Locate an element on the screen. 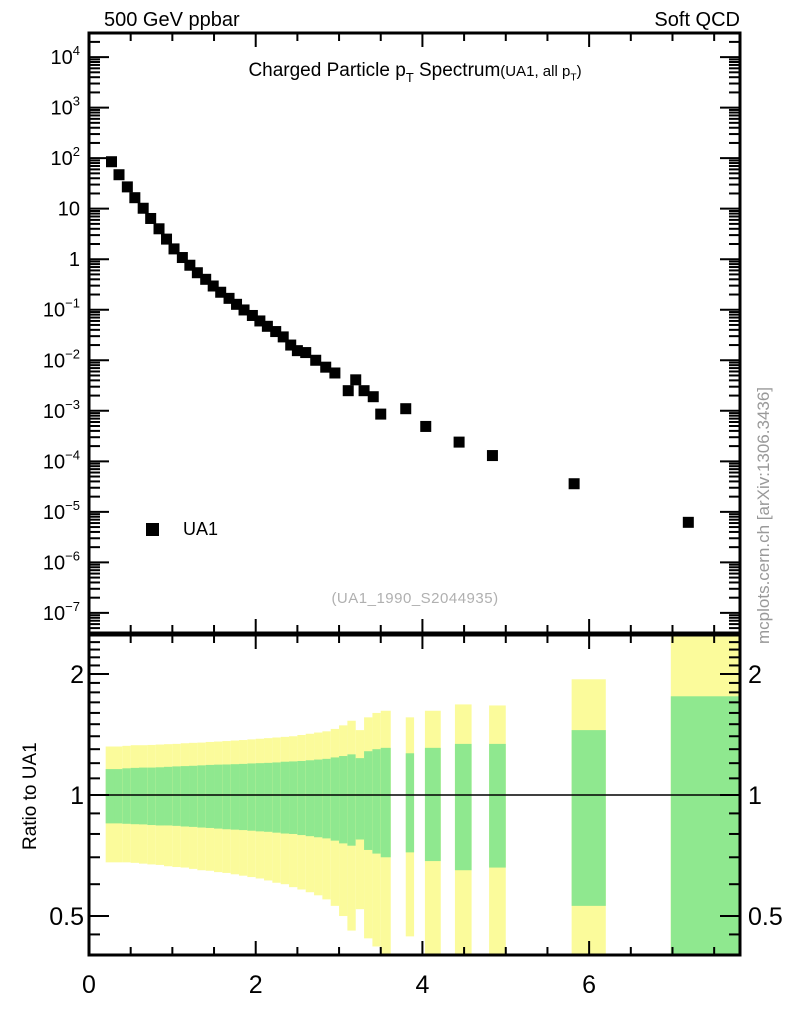  ratio-y-tick-label-right: 1 is located at coordinates (755, 796).